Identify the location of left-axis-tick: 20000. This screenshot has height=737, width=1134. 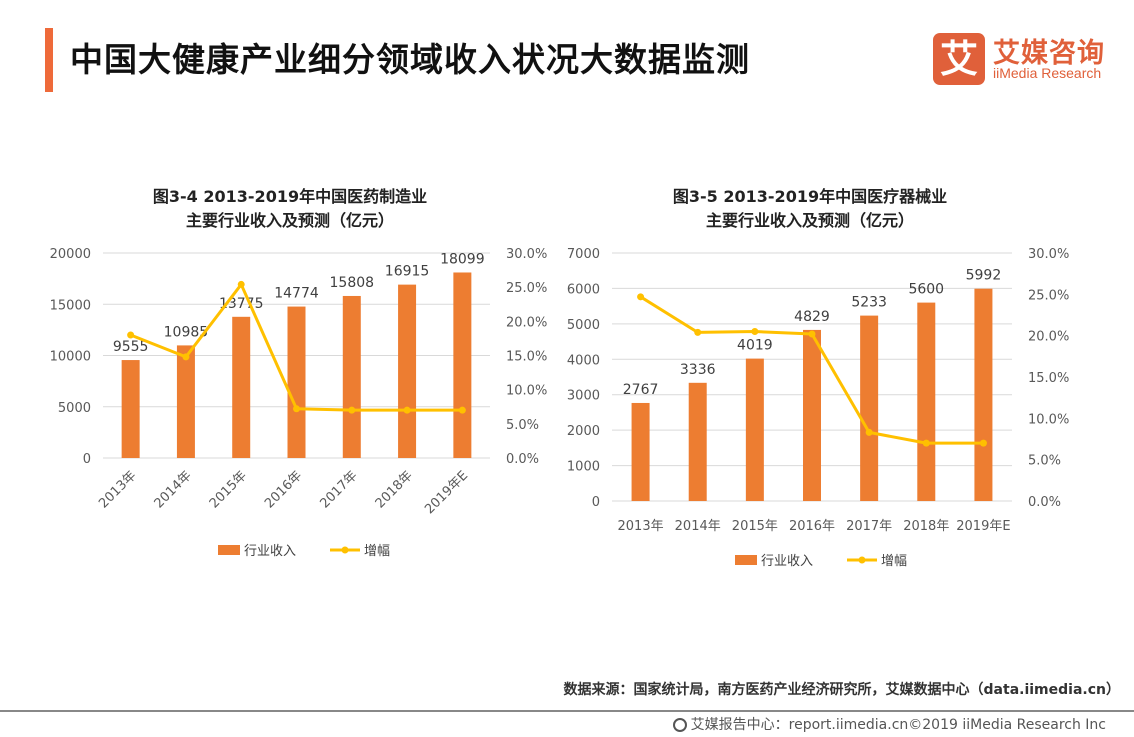
(70, 254).